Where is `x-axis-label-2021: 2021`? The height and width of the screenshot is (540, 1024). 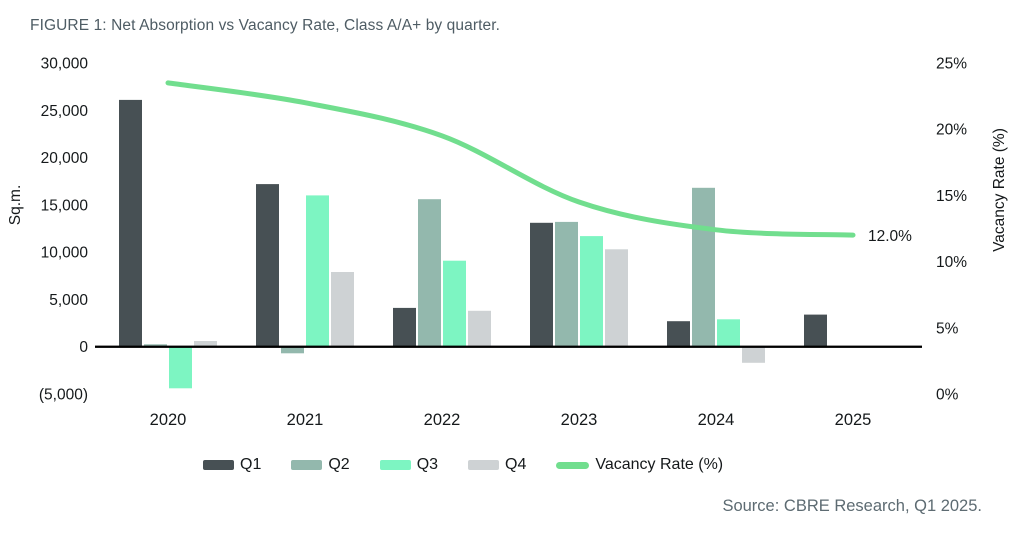 x-axis-label-2021: 2021 is located at coordinates (305, 420).